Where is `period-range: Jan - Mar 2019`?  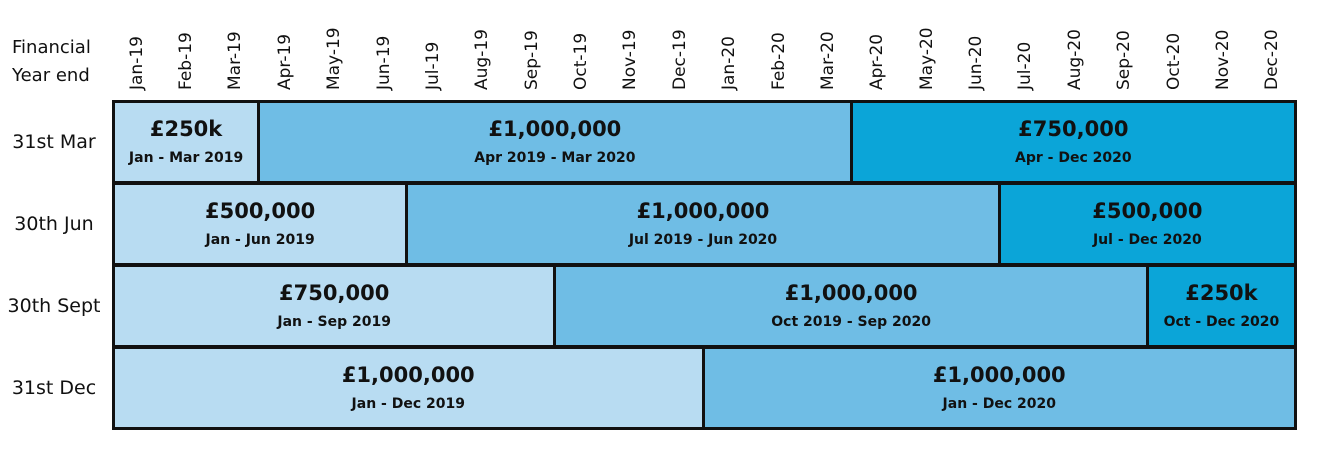 period-range: Jan - Mar 2019 is located at coordinates (186, 158).